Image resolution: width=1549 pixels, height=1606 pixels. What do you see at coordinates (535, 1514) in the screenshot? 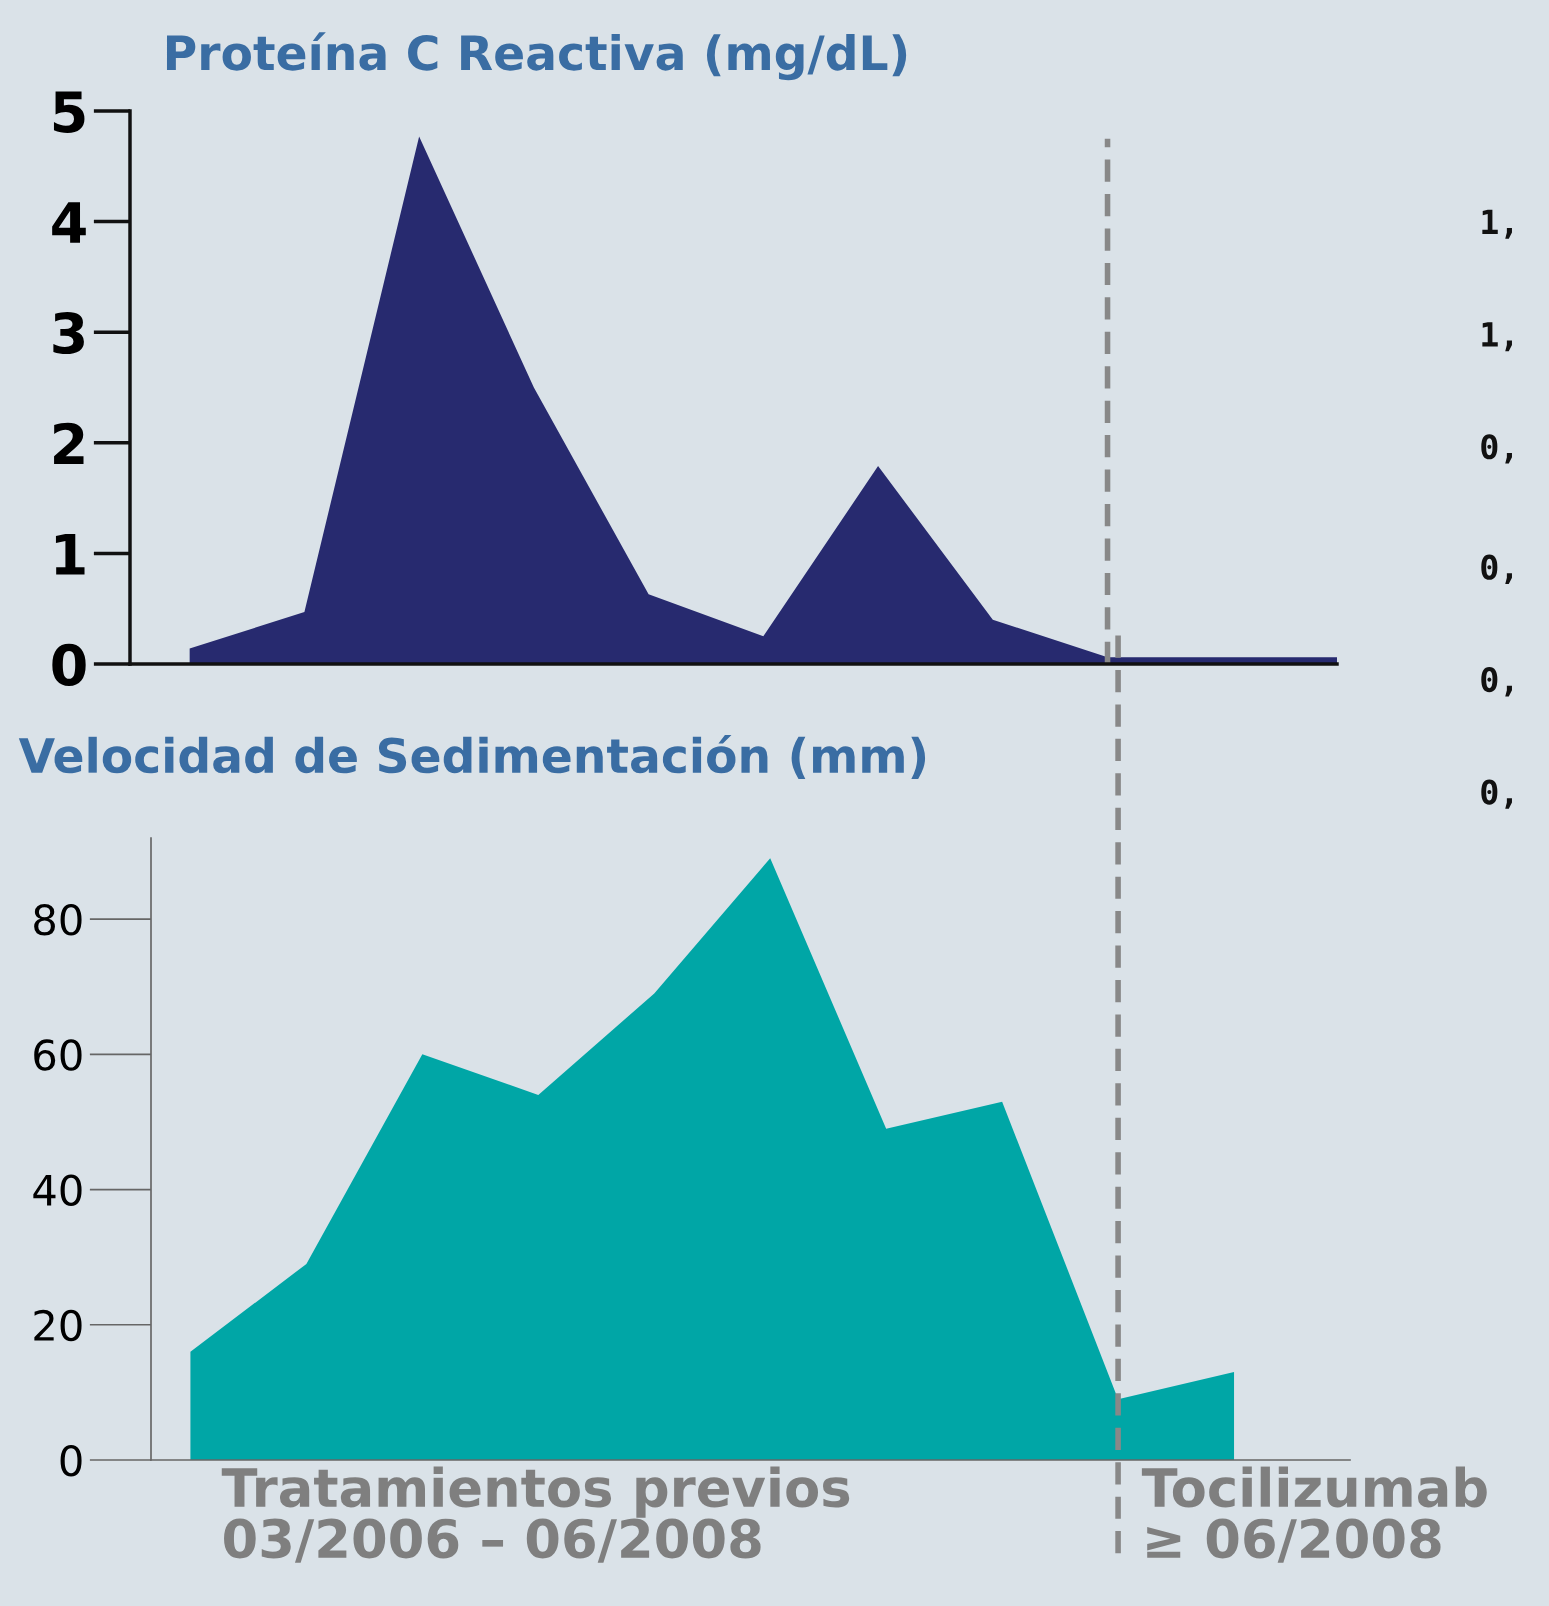
I see `text: Tratamientos previos 03/2006 – 06/2008` at bounding box center [535, 1514].